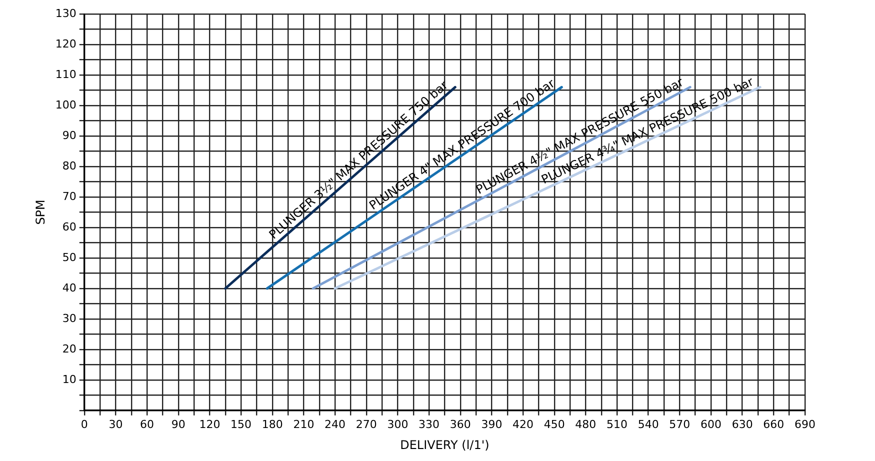 The height and width of the screenshot is (461, 875). I want to click on x-tick-label: 60, so click(147, 424).